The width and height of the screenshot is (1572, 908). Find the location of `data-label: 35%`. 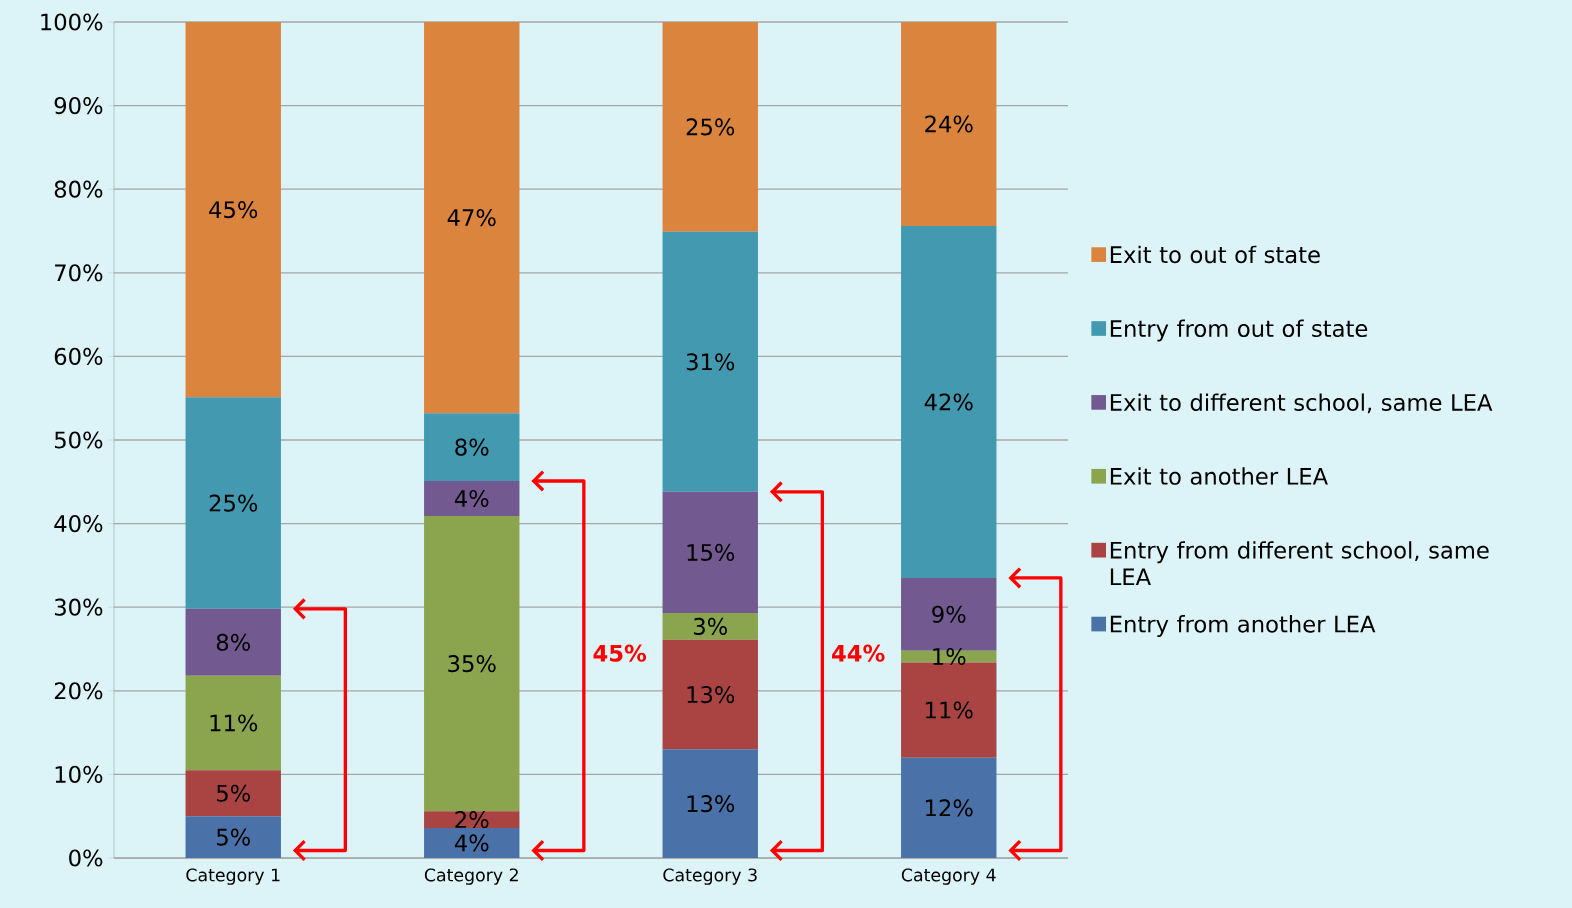

data-label: 35% is located at coordinates (472, 664).